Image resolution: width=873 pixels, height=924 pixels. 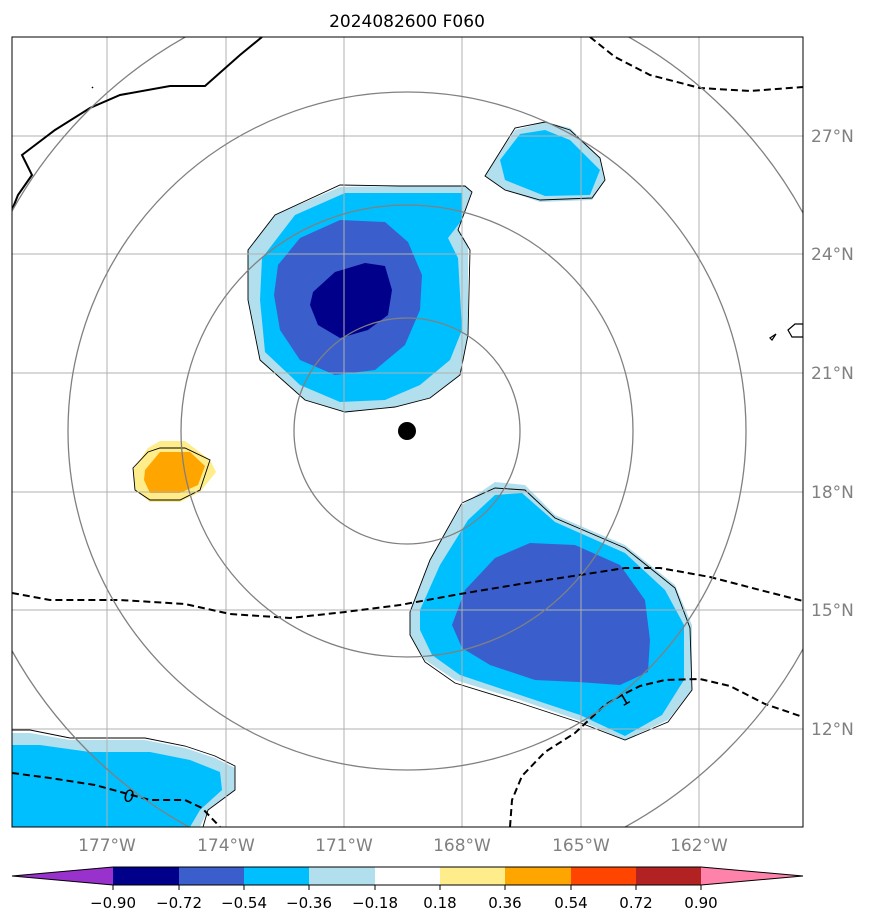 I want to click on map-title: 2024082600 F060, so click(x=407, y=22).